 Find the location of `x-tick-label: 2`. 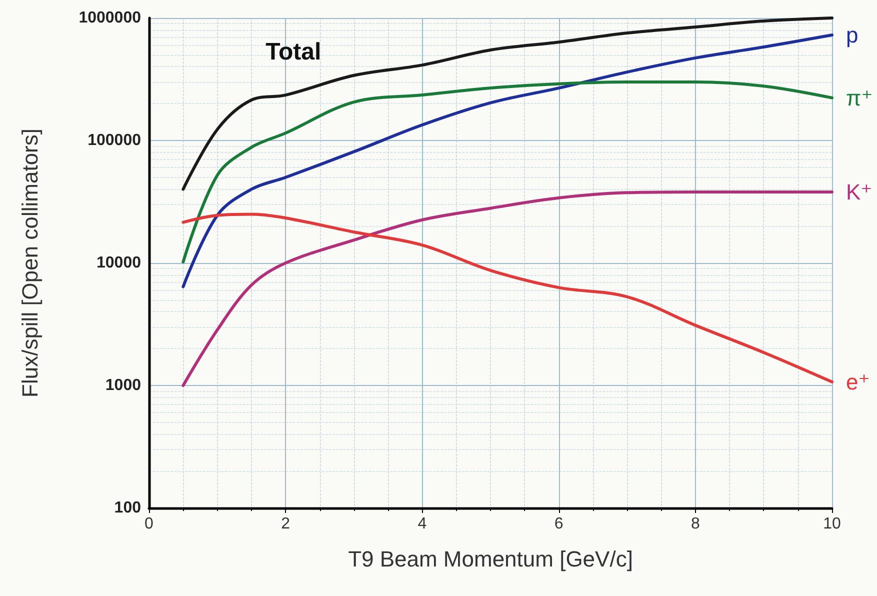

x-tick-label: 2 is located at coordinates (285, 524).